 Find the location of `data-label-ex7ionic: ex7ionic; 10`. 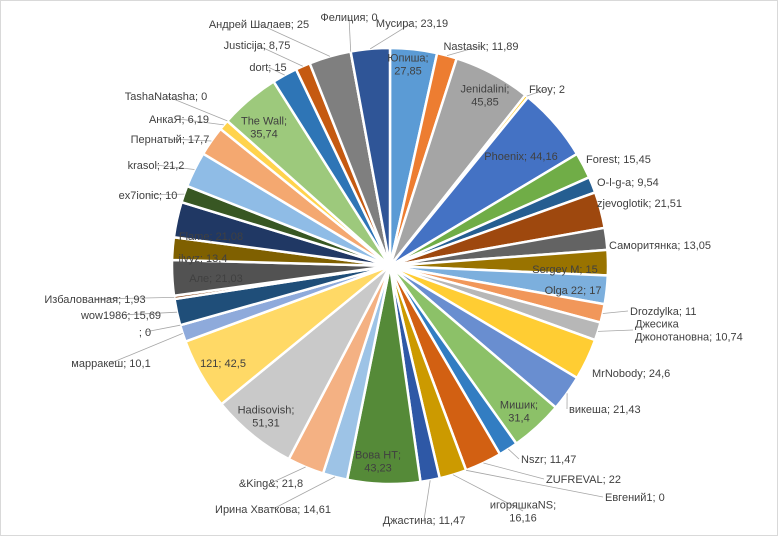

data-label-ex7ionic: ex7ionic; 10 is located at coordinates (148, 196).